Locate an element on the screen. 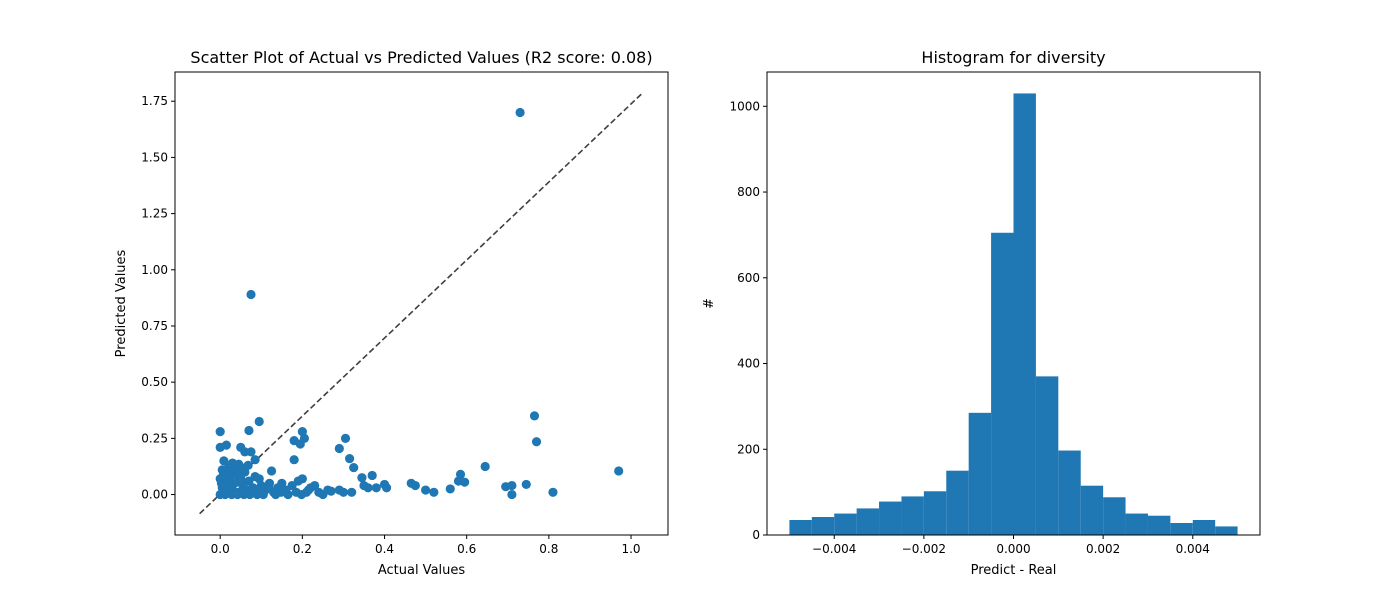 The width and height of the screenshot is (1400, 600). histogram-y-axis: 0 200 400 600 800 1000 is located at coordinates (748, 320).